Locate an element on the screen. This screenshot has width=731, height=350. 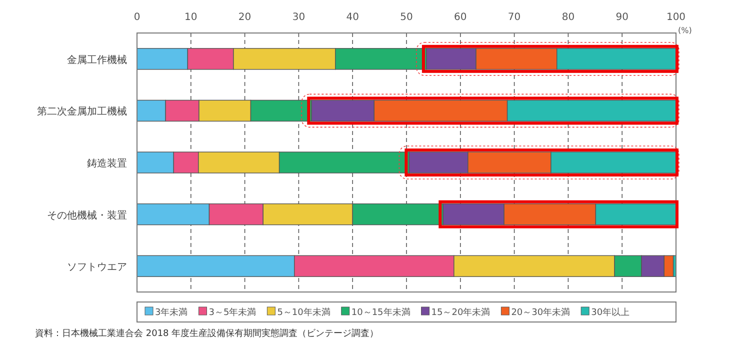
x-tick-label: 30 is located at coordinates (299, 17).